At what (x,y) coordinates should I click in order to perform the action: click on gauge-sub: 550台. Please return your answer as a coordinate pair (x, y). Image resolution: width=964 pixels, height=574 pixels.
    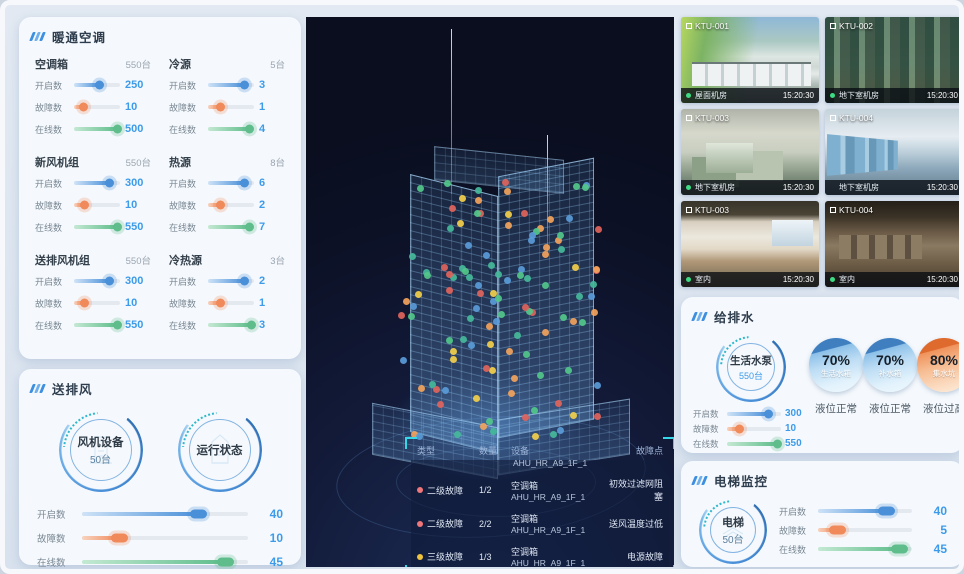
    Looking at the image, I should click on (751, 375).